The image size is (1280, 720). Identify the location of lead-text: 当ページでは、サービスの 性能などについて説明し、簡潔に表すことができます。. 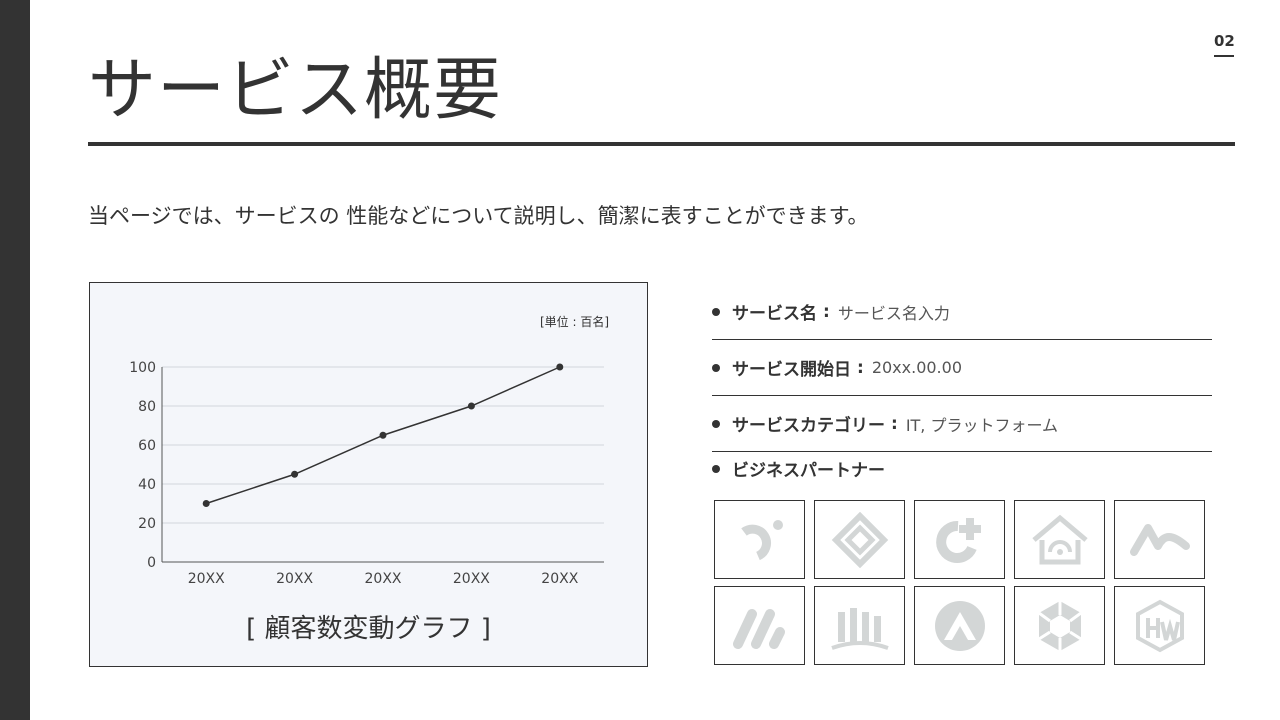
(478, 216).